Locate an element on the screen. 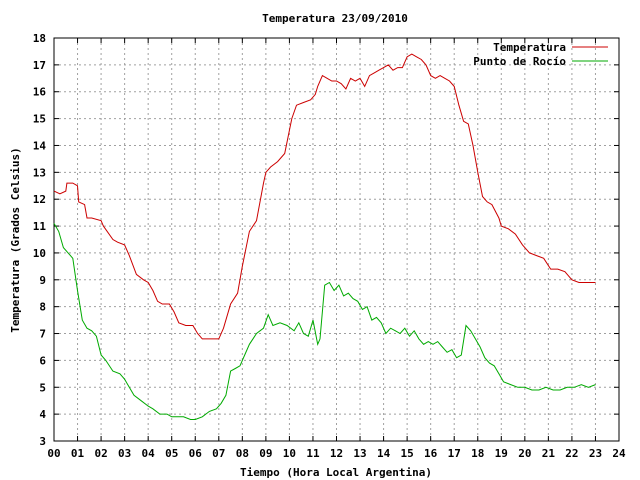  y-tick-label: 11 is located at coordinates (40, 226).